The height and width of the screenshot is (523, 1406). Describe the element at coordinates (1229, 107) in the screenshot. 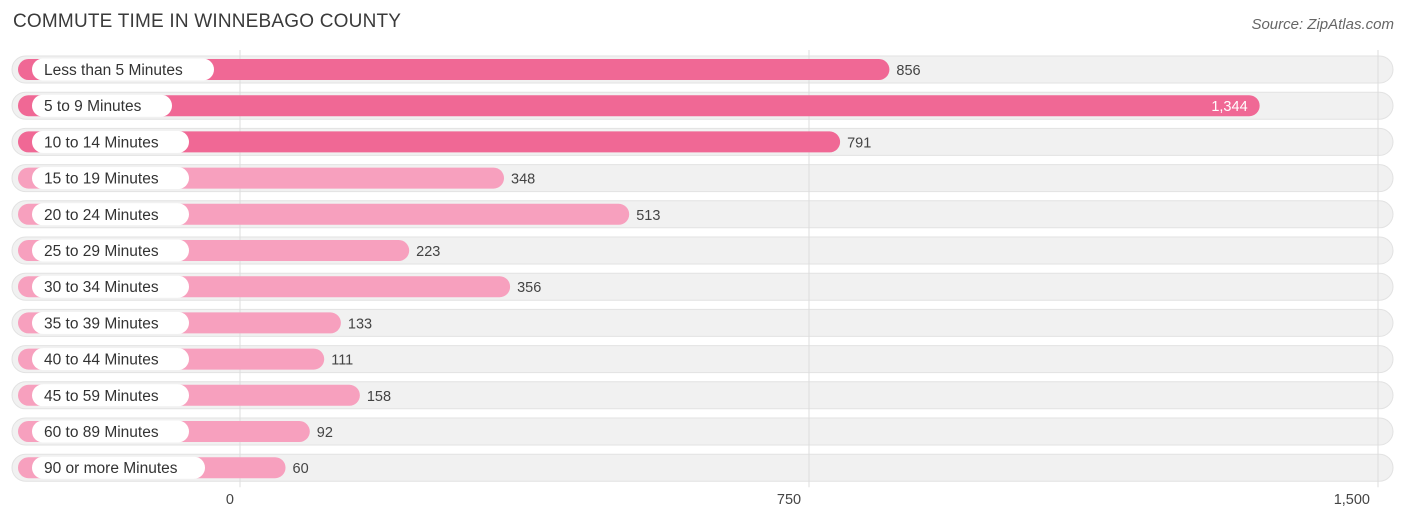

I see `value-label: 1,344` at that location.